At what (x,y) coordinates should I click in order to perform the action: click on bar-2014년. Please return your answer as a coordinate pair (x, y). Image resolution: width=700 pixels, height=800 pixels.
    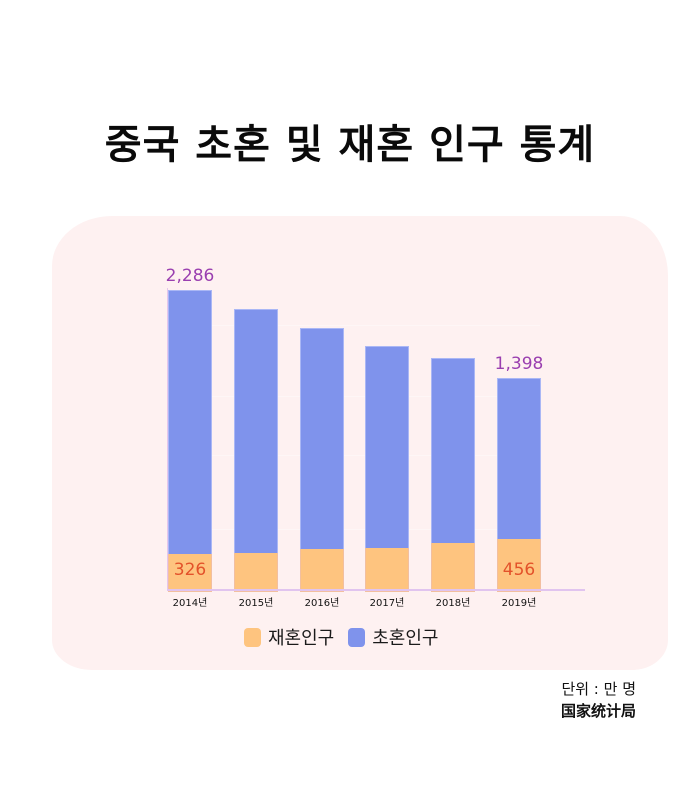
    Looking at the image, I should click on (190, 441).